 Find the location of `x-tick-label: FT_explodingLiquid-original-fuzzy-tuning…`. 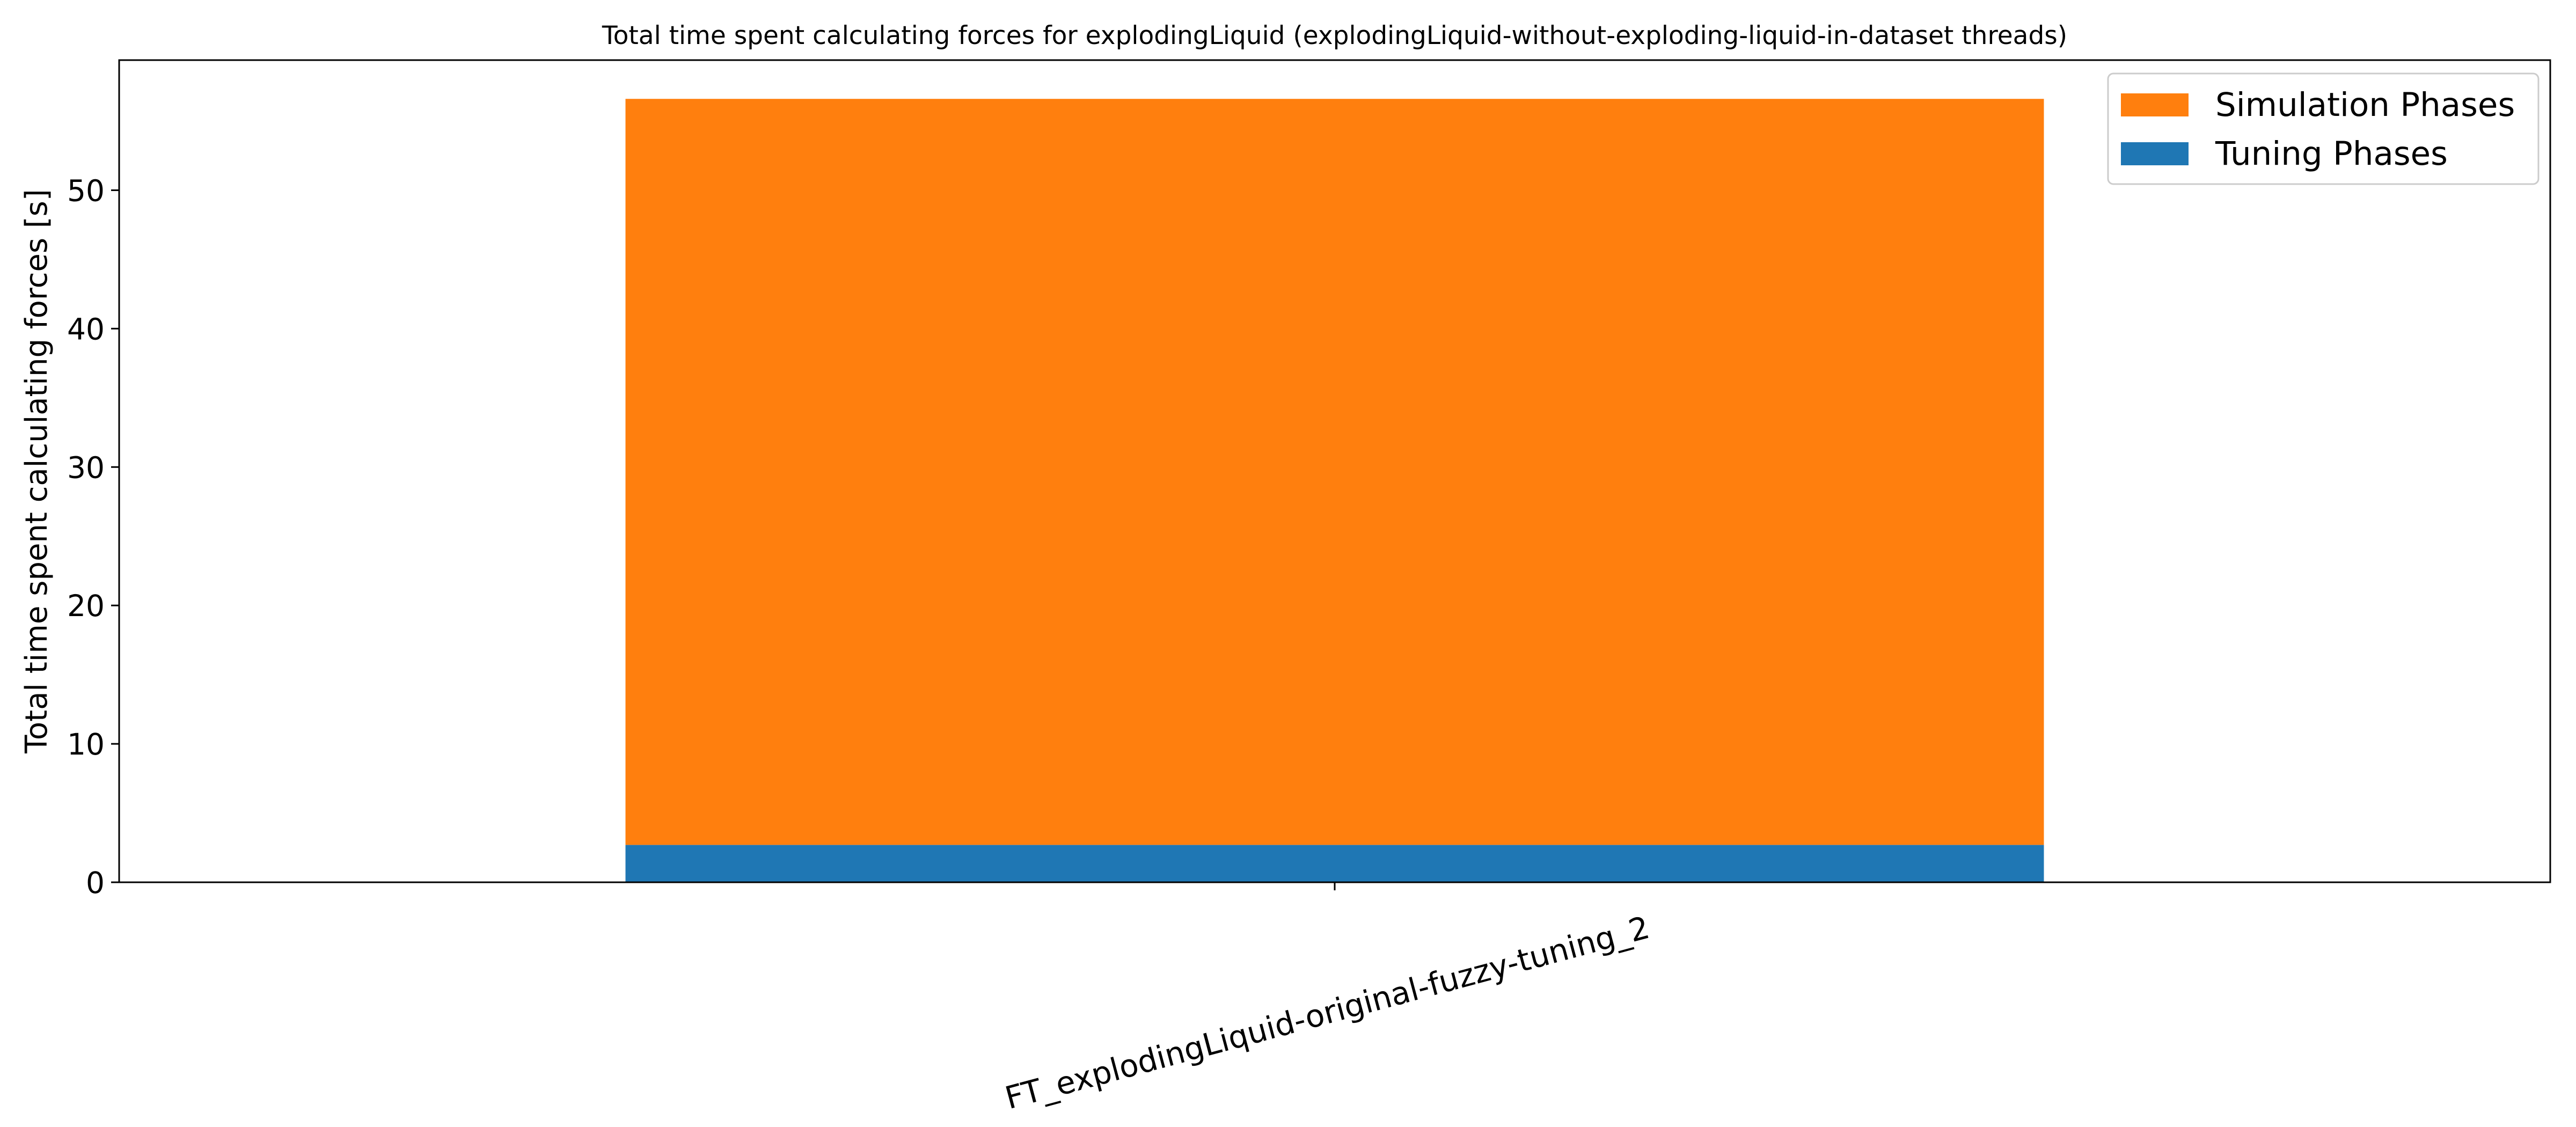

x-tick-label: FT_explodingLiquid-original-fuzzy-tuning… is located at coordinates (1327, 1012).